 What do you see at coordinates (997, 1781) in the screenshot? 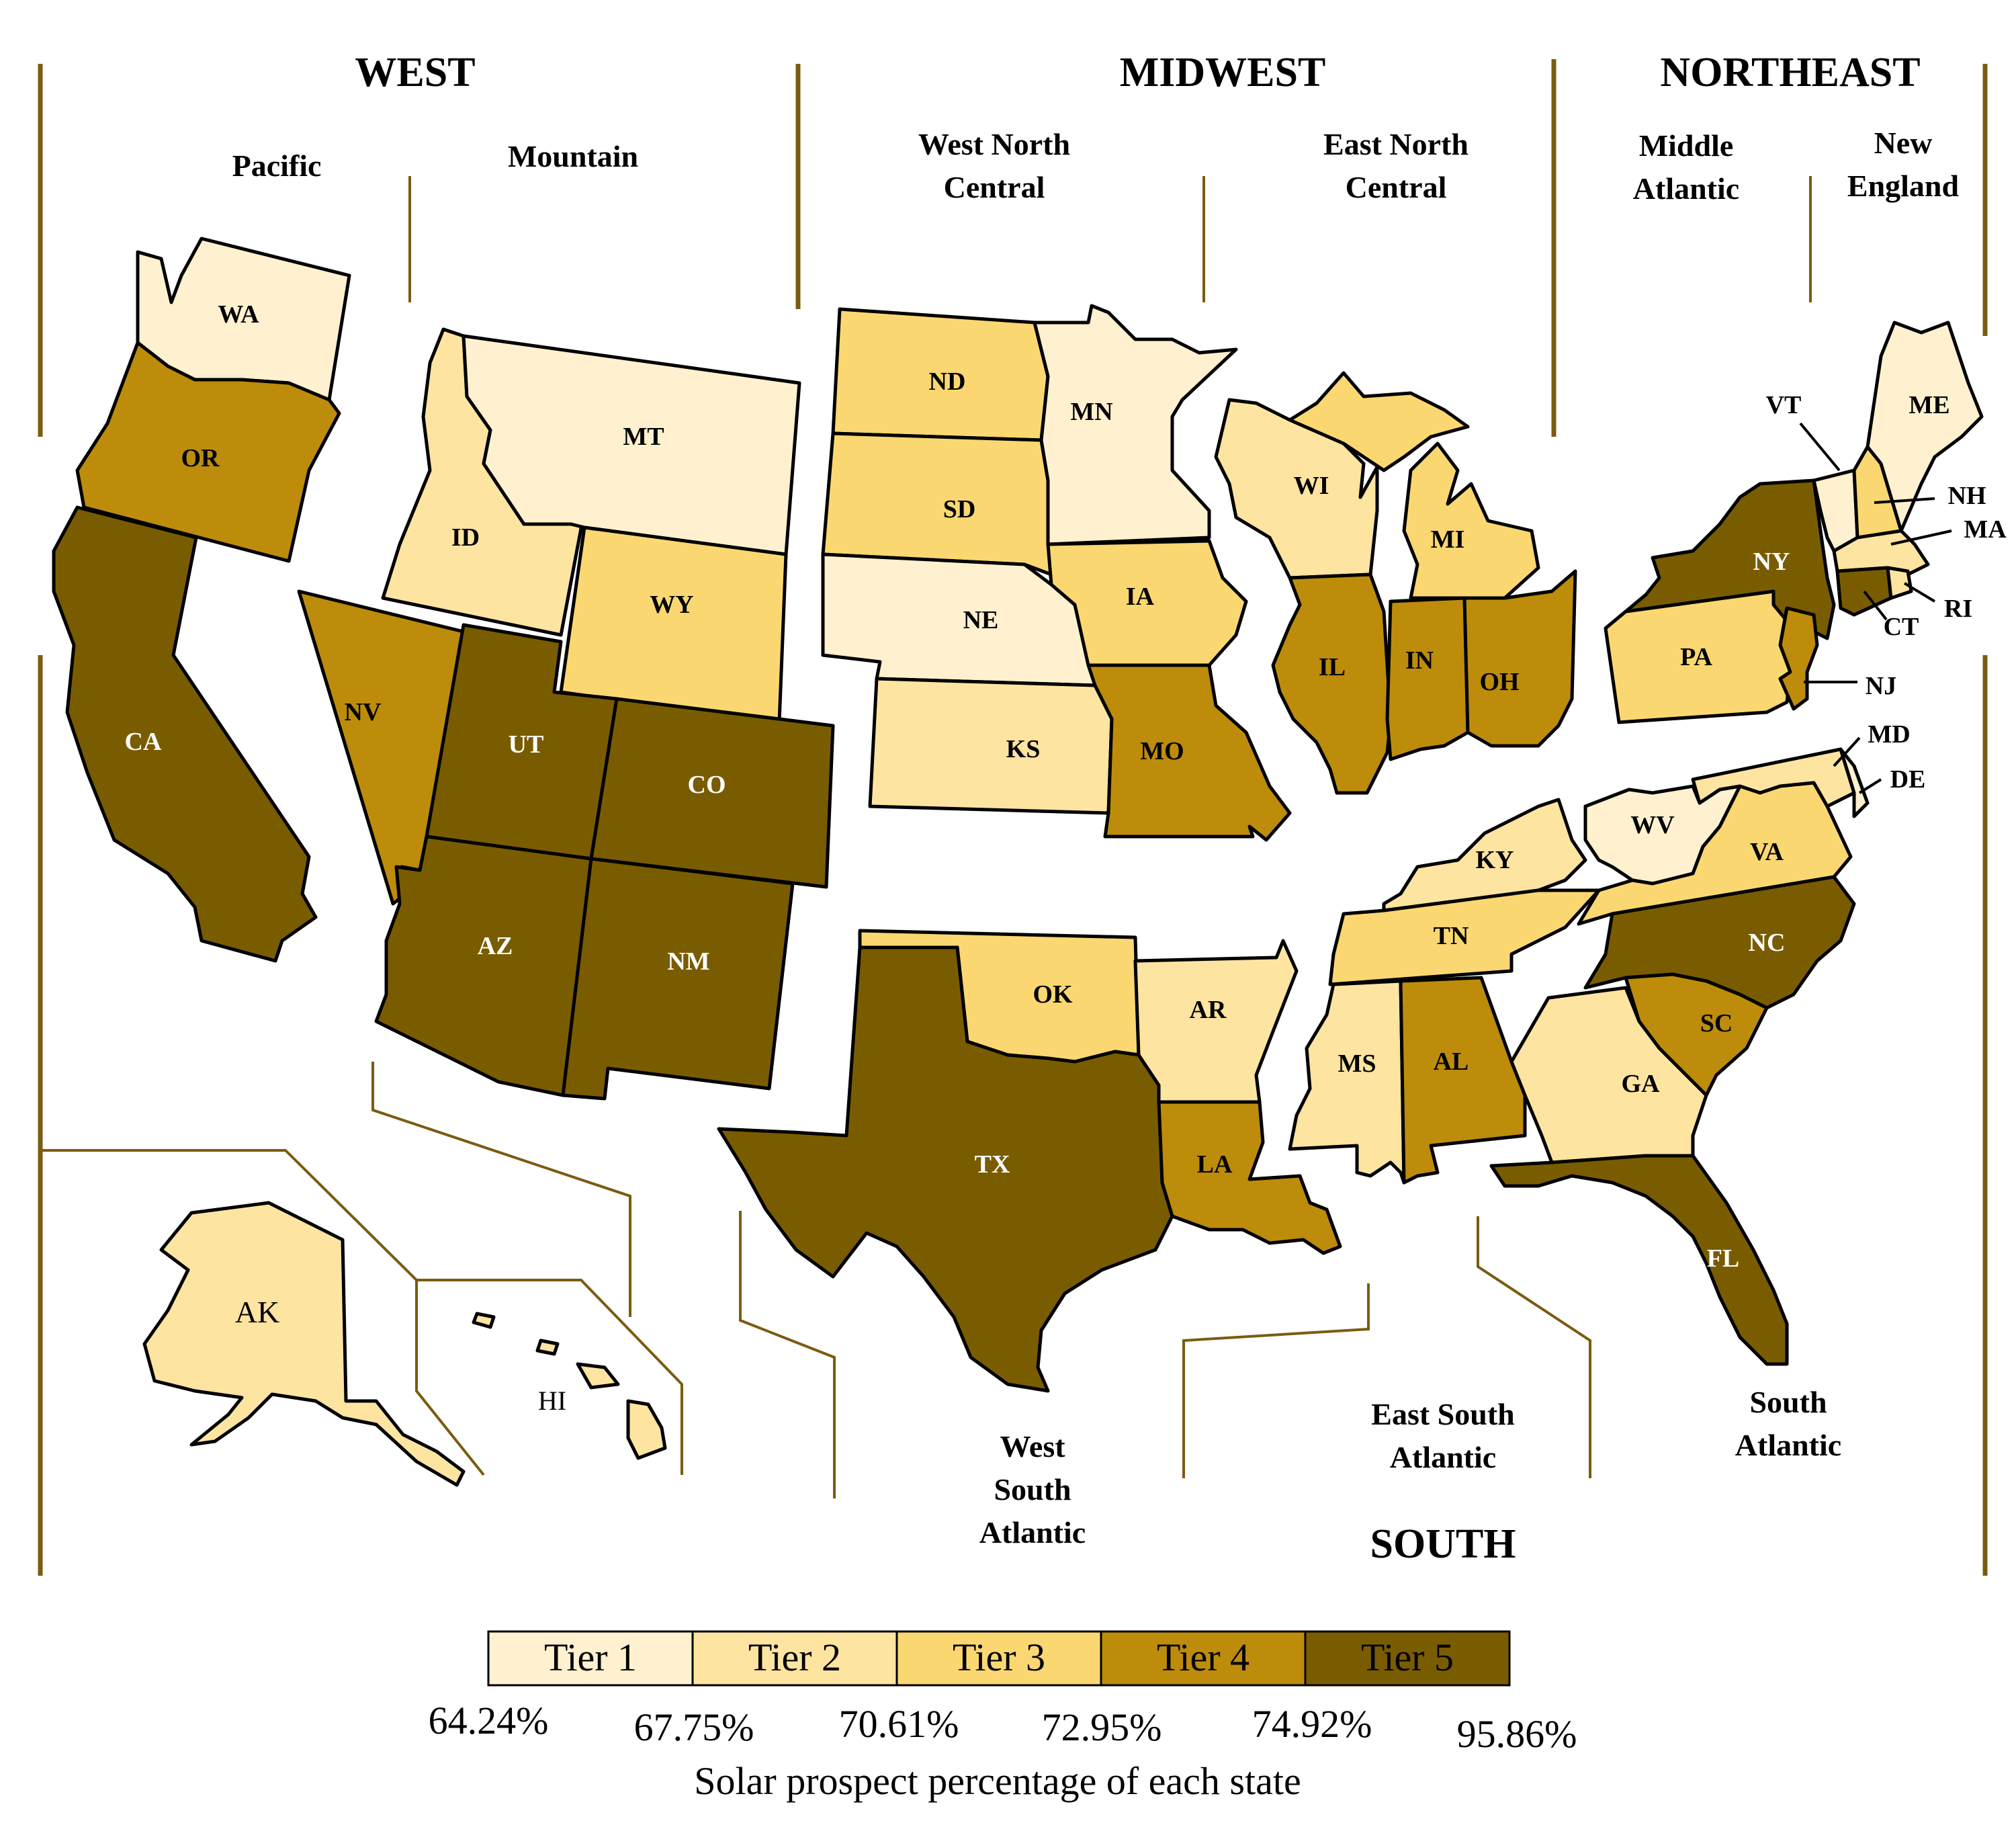
I see `legend-caption: Solar prospect percentage of each state` at bounding box center [997, 1781].